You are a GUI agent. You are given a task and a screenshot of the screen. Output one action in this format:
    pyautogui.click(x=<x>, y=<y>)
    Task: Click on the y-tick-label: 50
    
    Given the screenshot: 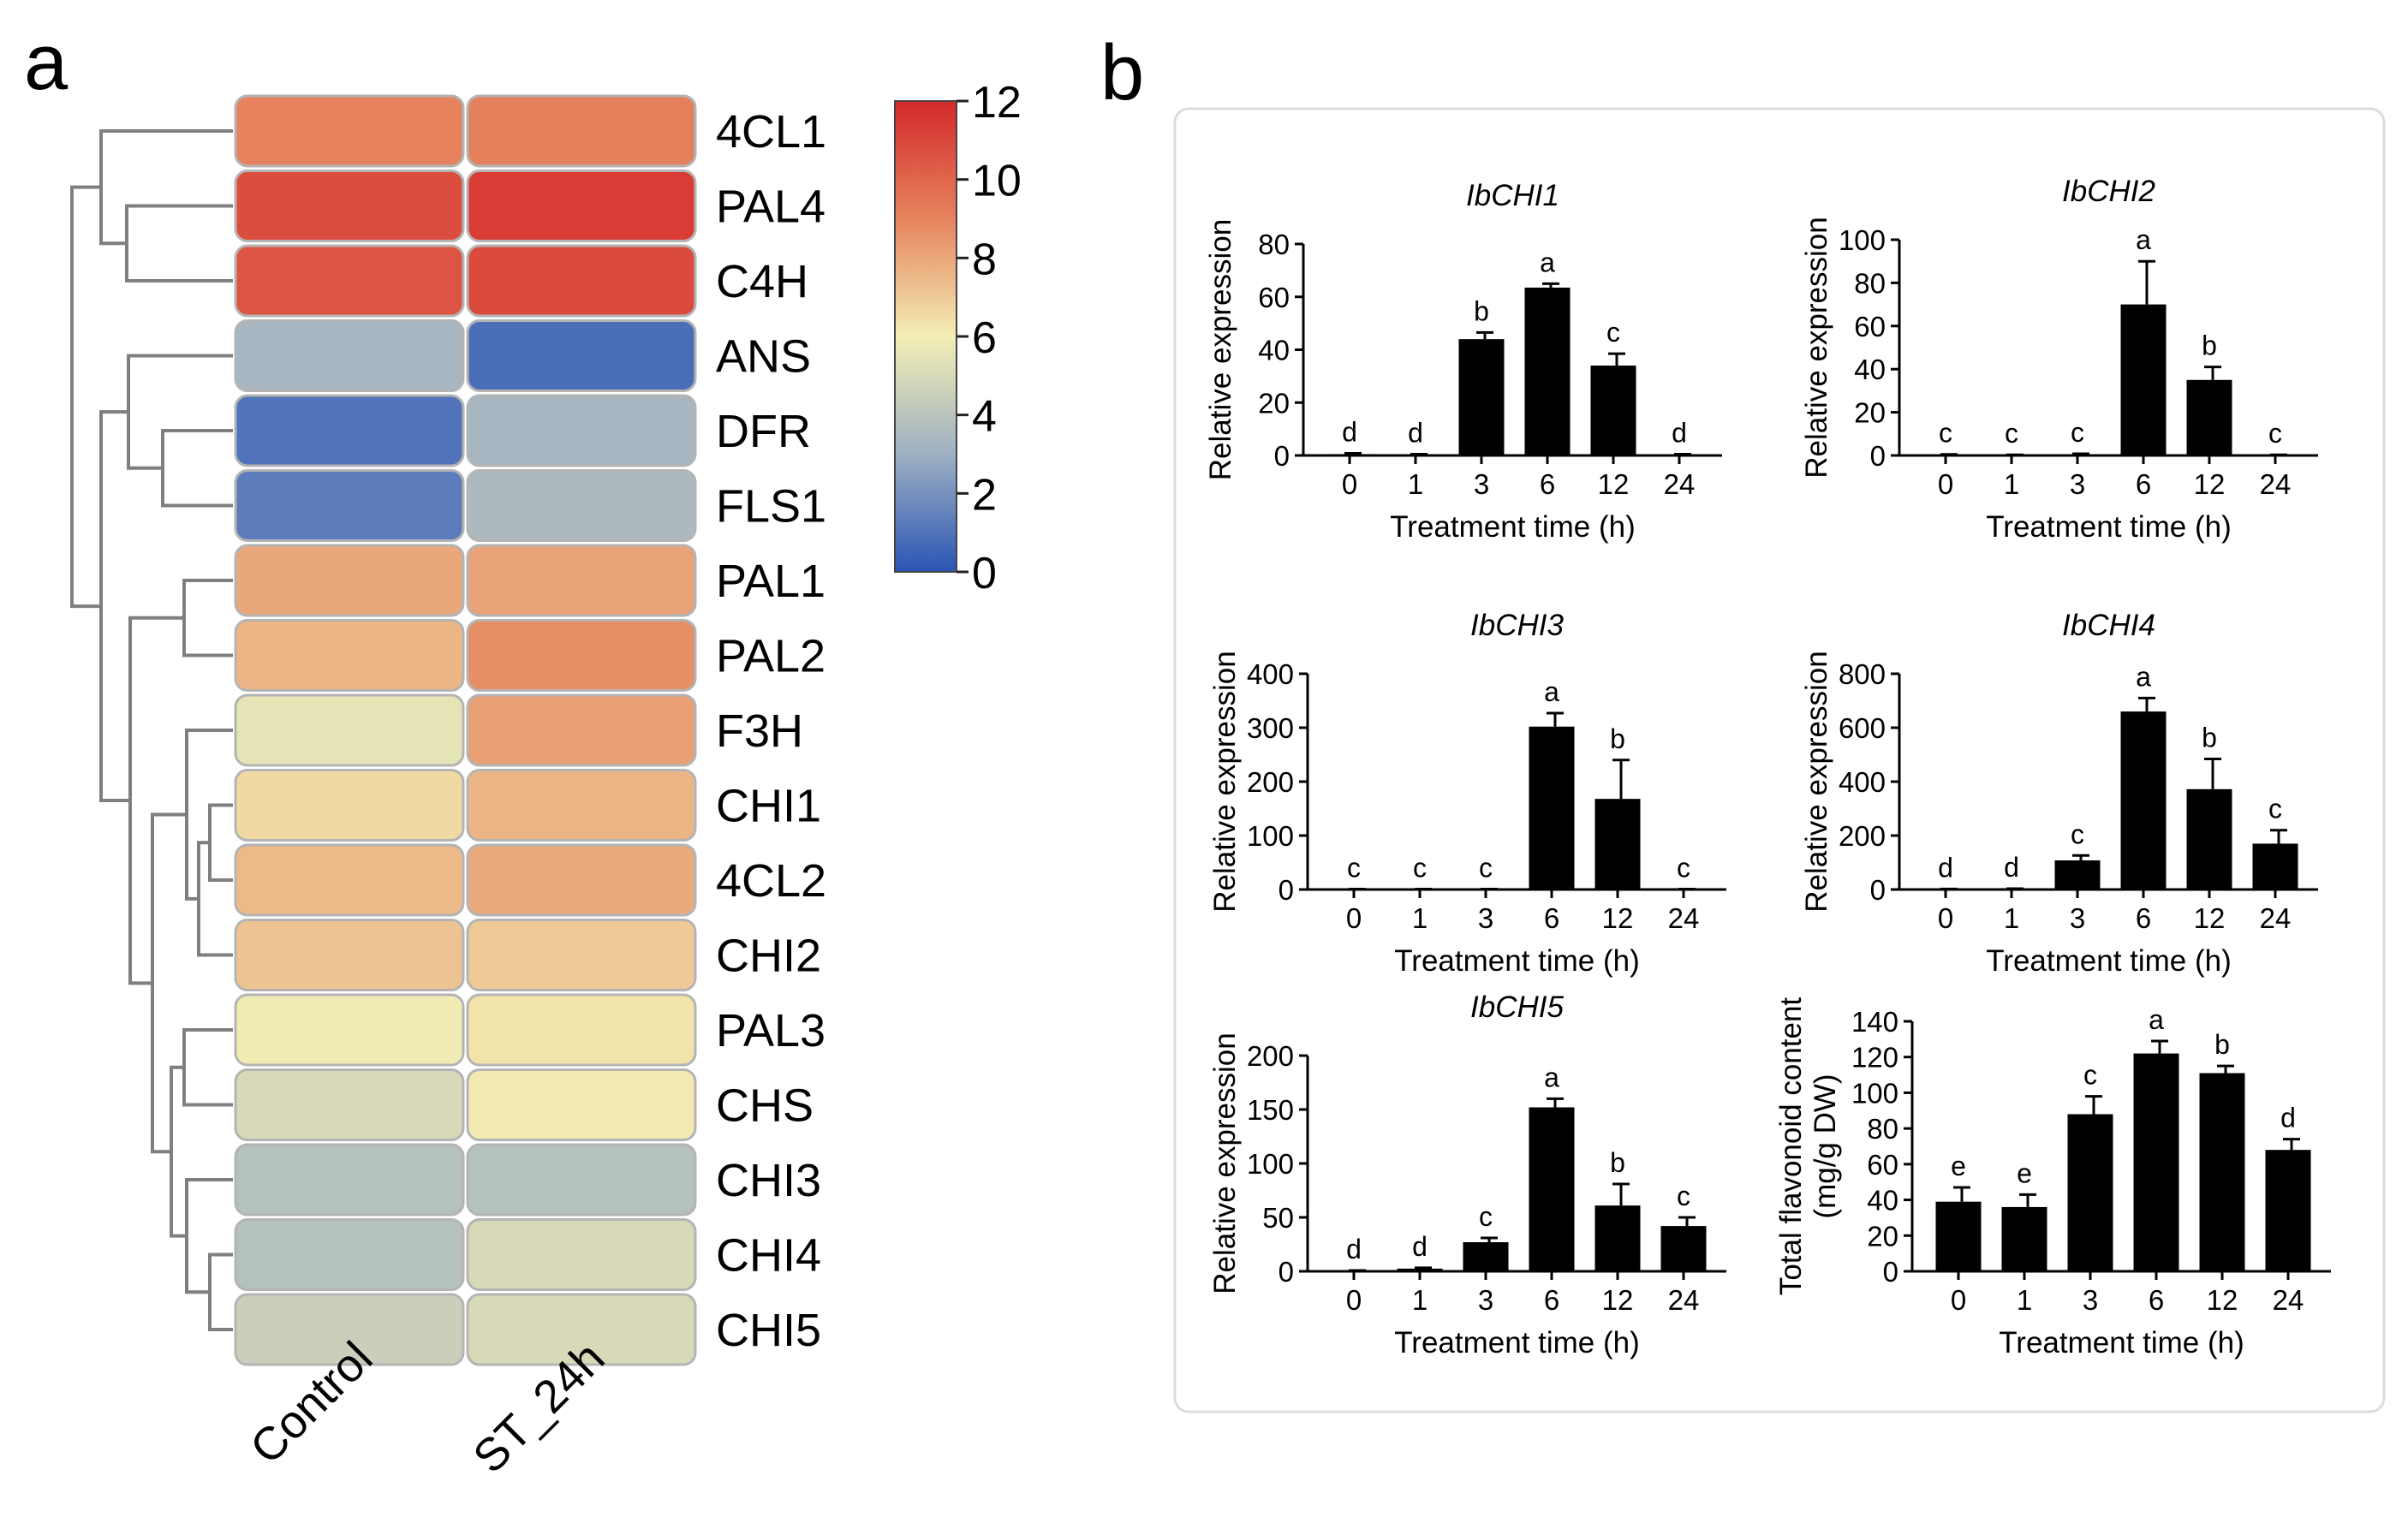 What is the action you would take?
    pyautogui.click(x=1278, y=1218)
    